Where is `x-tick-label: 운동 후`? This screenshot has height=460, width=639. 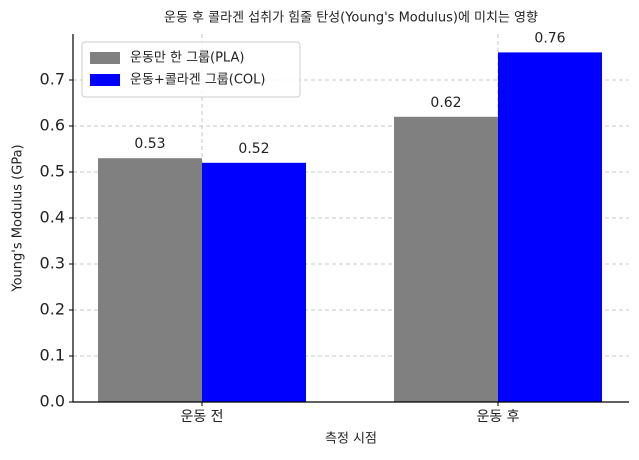
x-tick-label: 운동 후 is located at coordinates (497, 417).